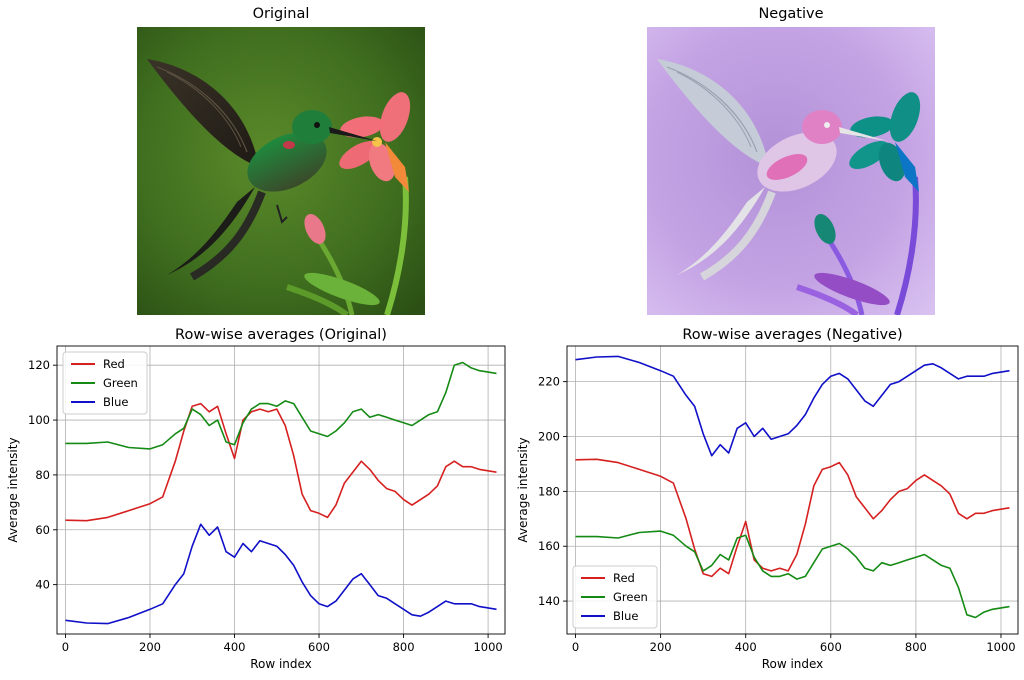 The image size is (1024, 680). Describe the element at coordinates (150, 647) in the screenshot. I see `chart1-xtick-label: 200` at that location.